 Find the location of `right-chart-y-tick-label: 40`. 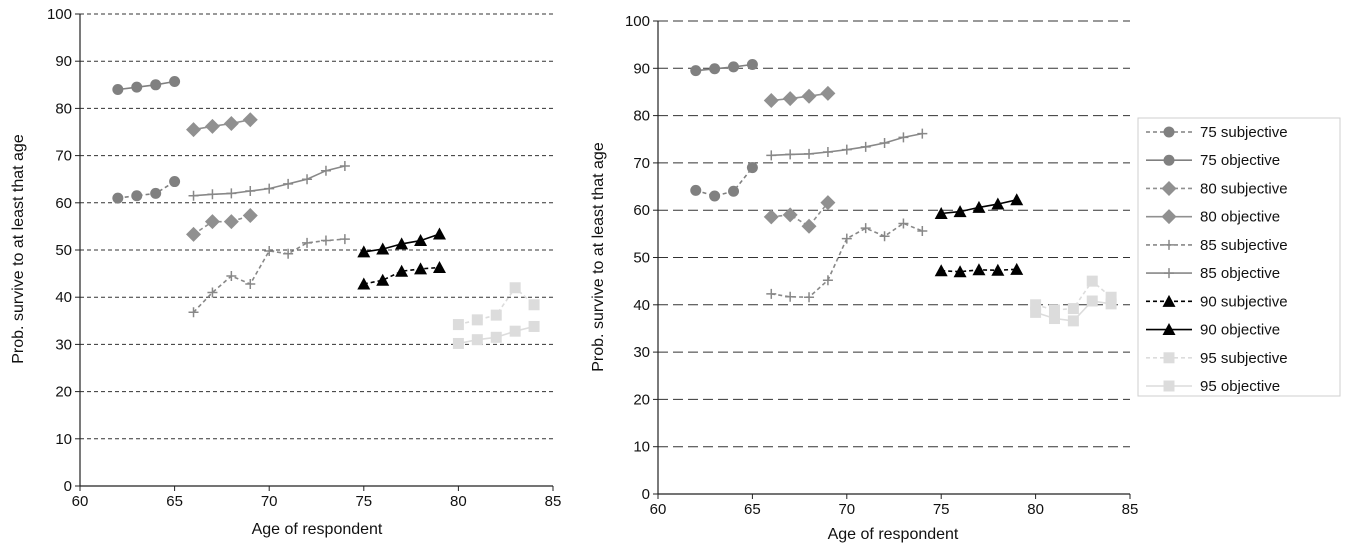

right-chart-y-tick-label: 40 is located at coordinates (641, 305).